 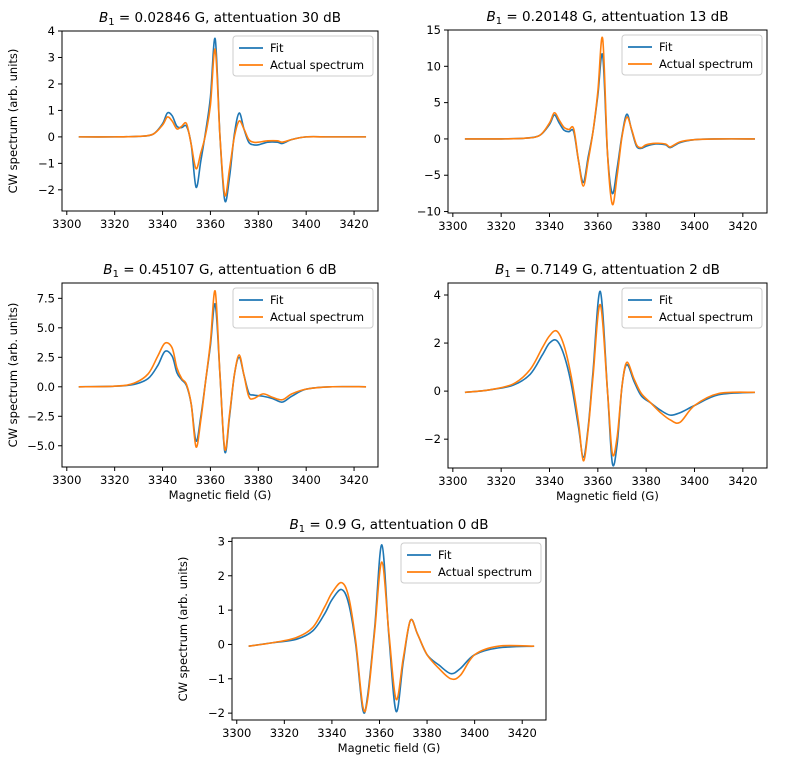 I want to click on y-tick-label: −2, so click(x=46, y=190).